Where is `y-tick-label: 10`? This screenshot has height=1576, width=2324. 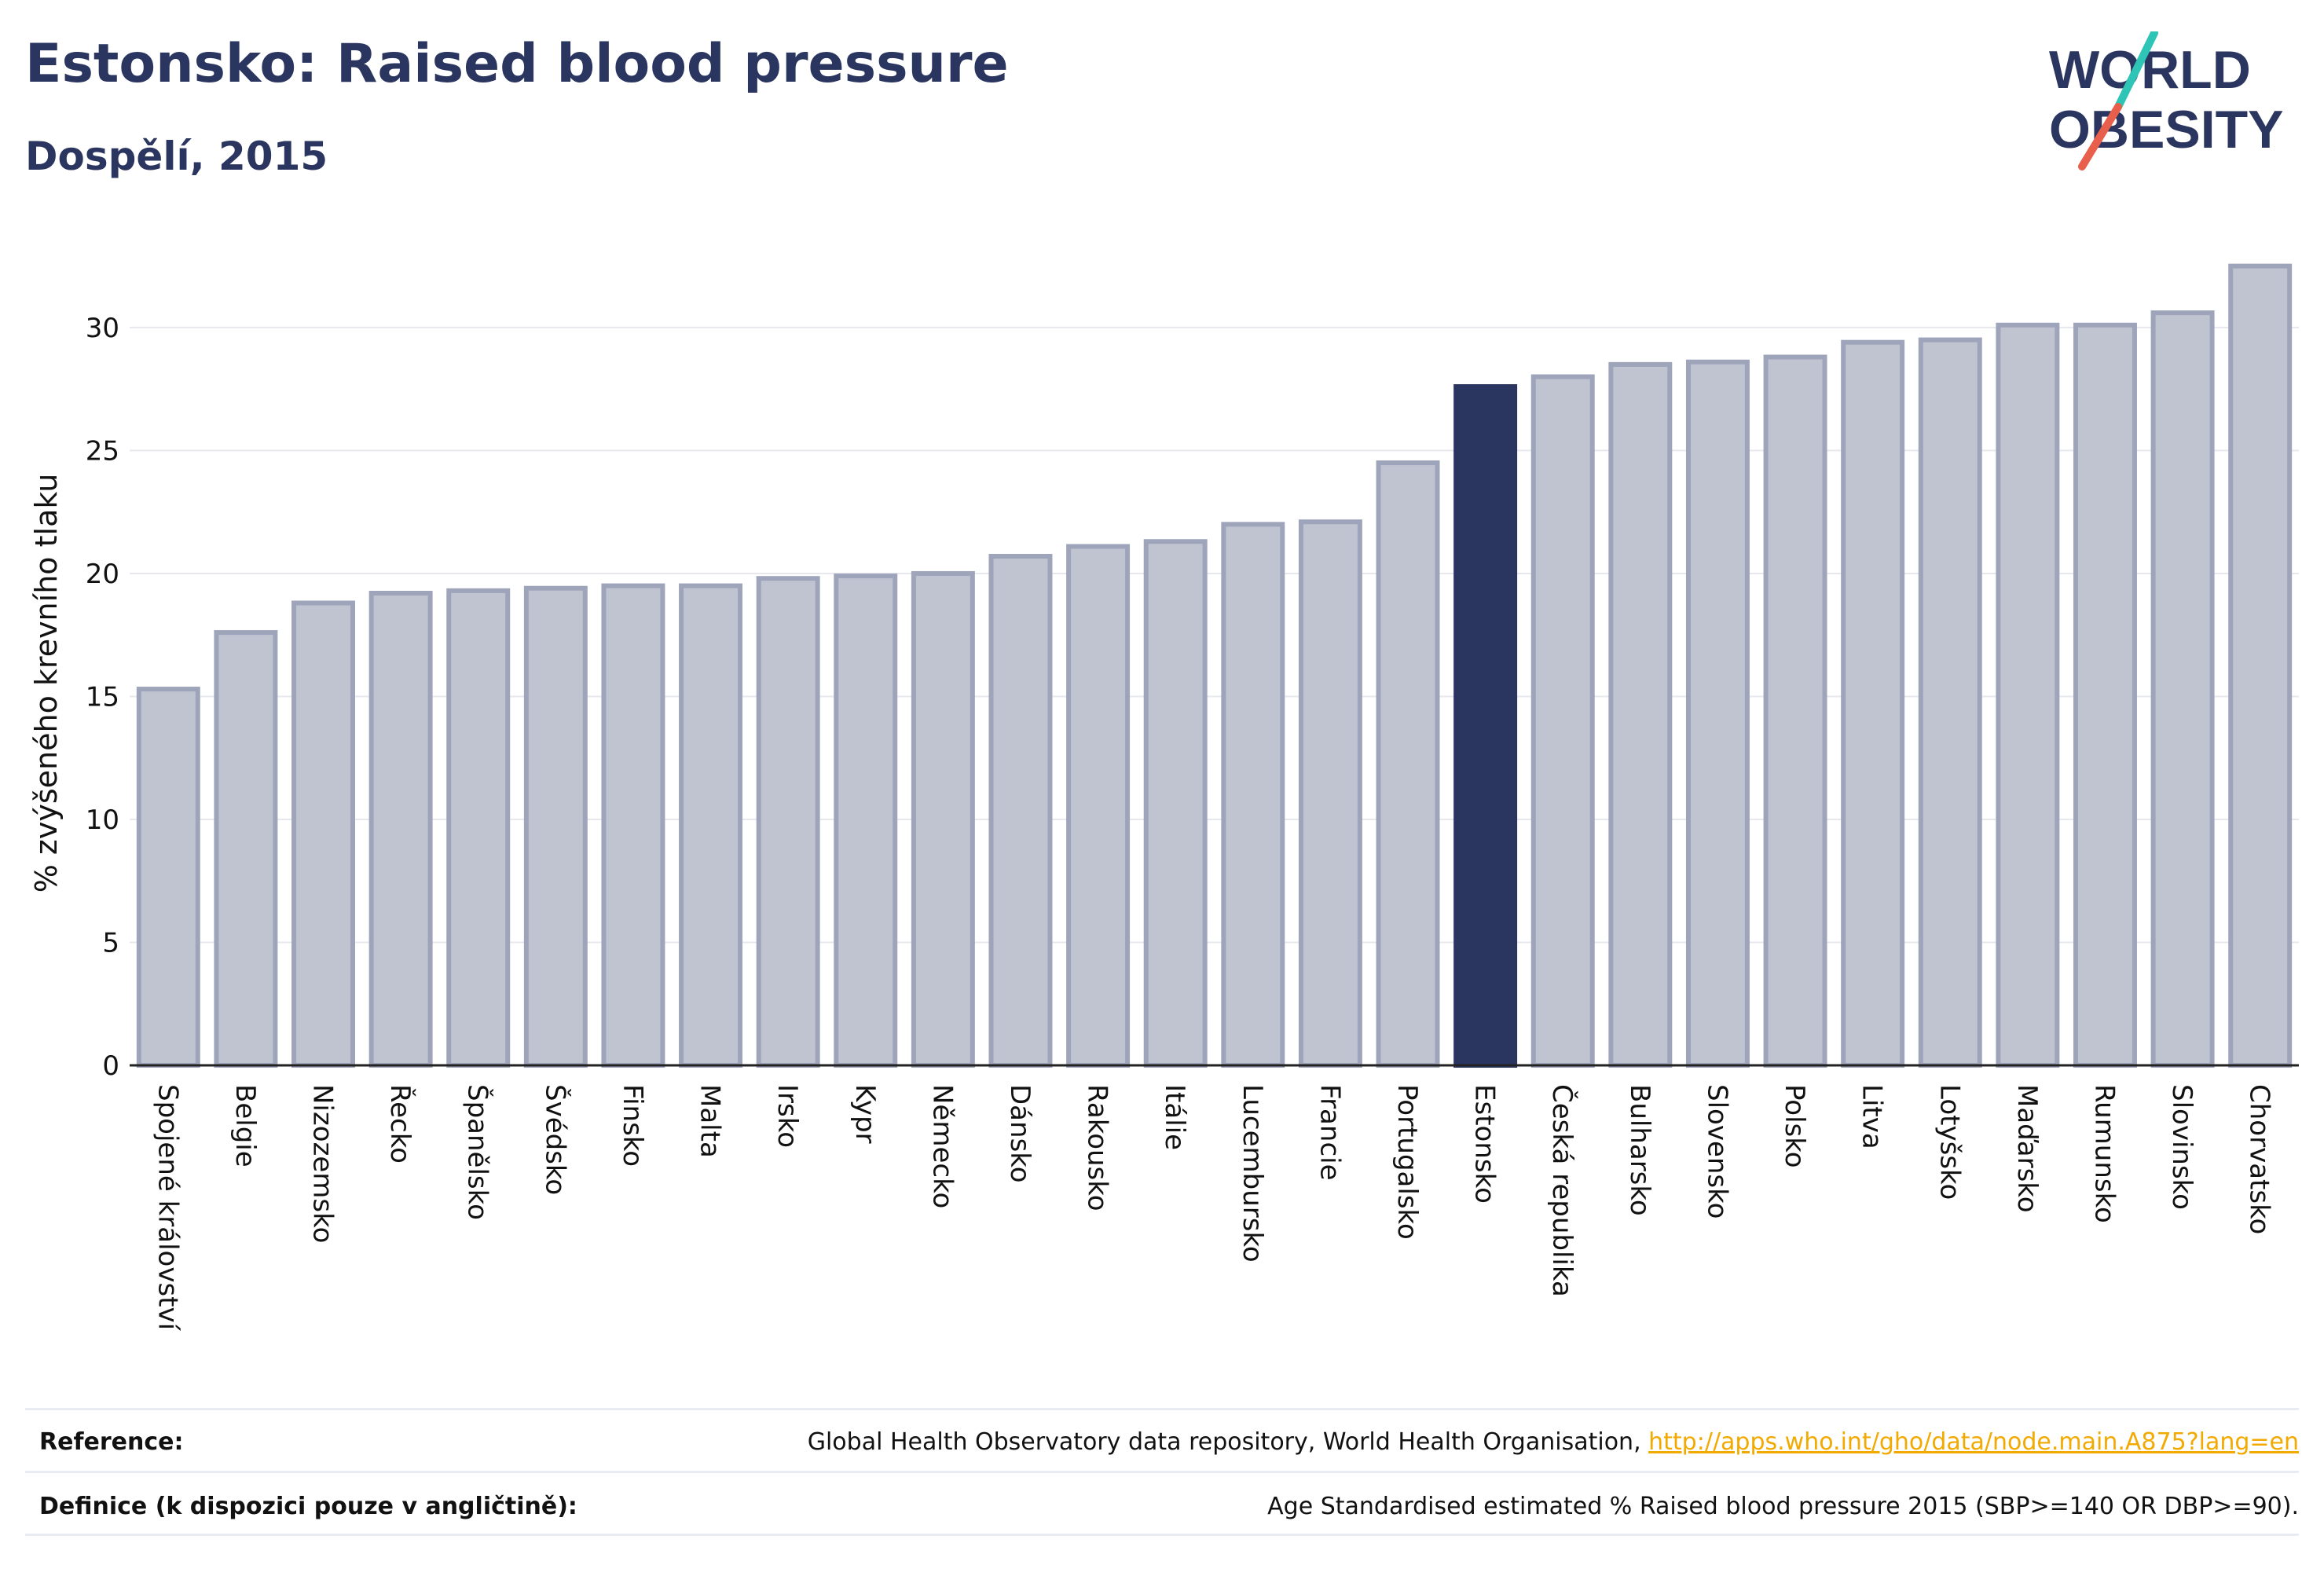
y-tick-label: 10 is located at coordinates (102, 820).